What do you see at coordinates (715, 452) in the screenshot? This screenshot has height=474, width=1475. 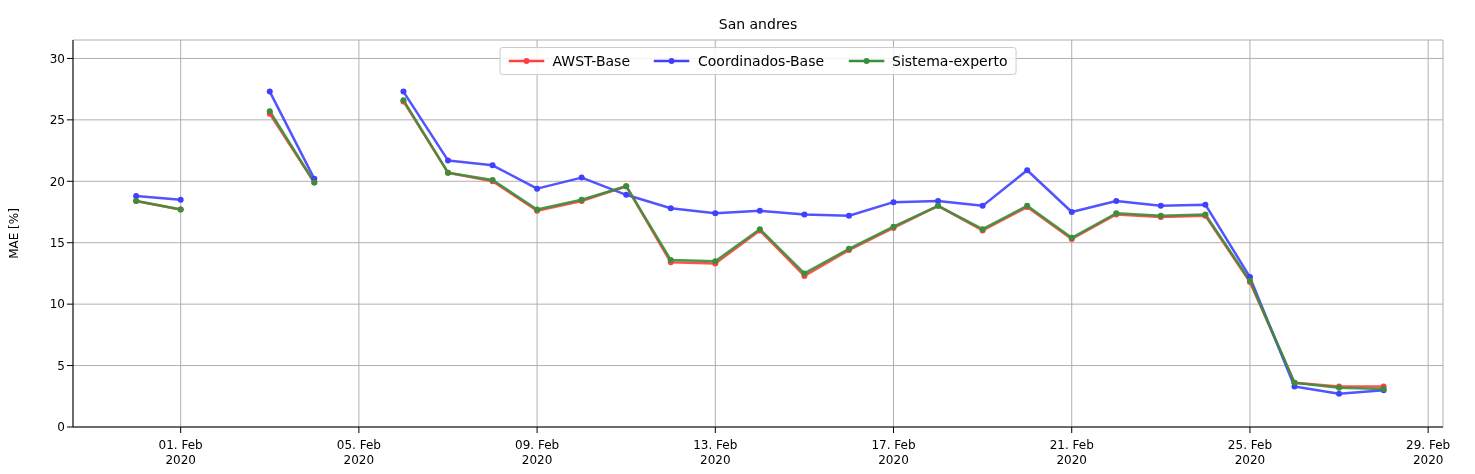 I see `x-tick-label: 13. Feb 2020` at bounding box center [715, 452].